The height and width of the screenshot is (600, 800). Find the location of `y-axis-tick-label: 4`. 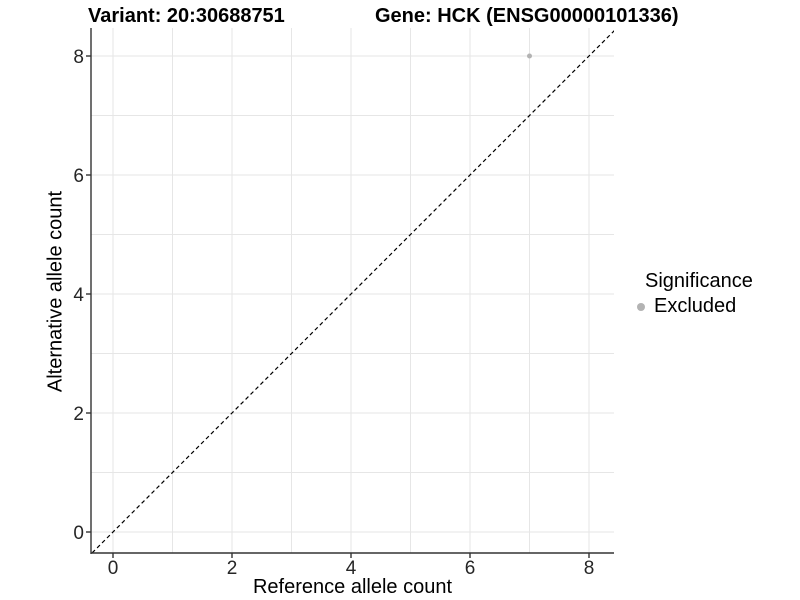

y-axis-tick-label: 4 is located at coordinates (78, 295).